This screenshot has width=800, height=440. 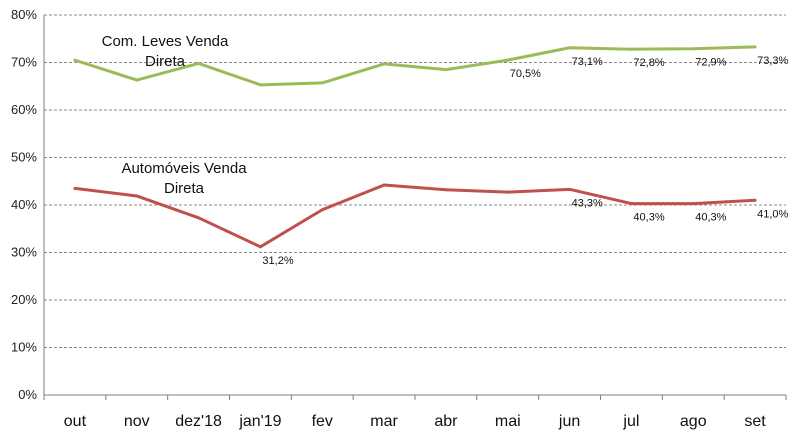 I want to click on y-tick-label: 30%, so click(x=24, y=252).